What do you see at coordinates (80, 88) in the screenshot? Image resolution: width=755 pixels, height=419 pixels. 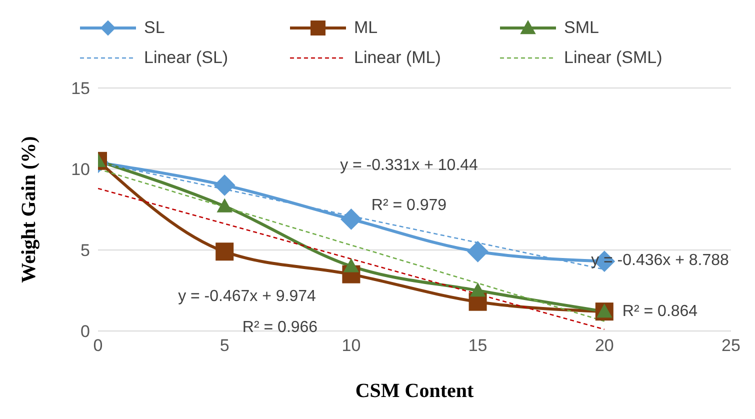 I see `y-tick-label: 15` at bounding box center [80, 88].